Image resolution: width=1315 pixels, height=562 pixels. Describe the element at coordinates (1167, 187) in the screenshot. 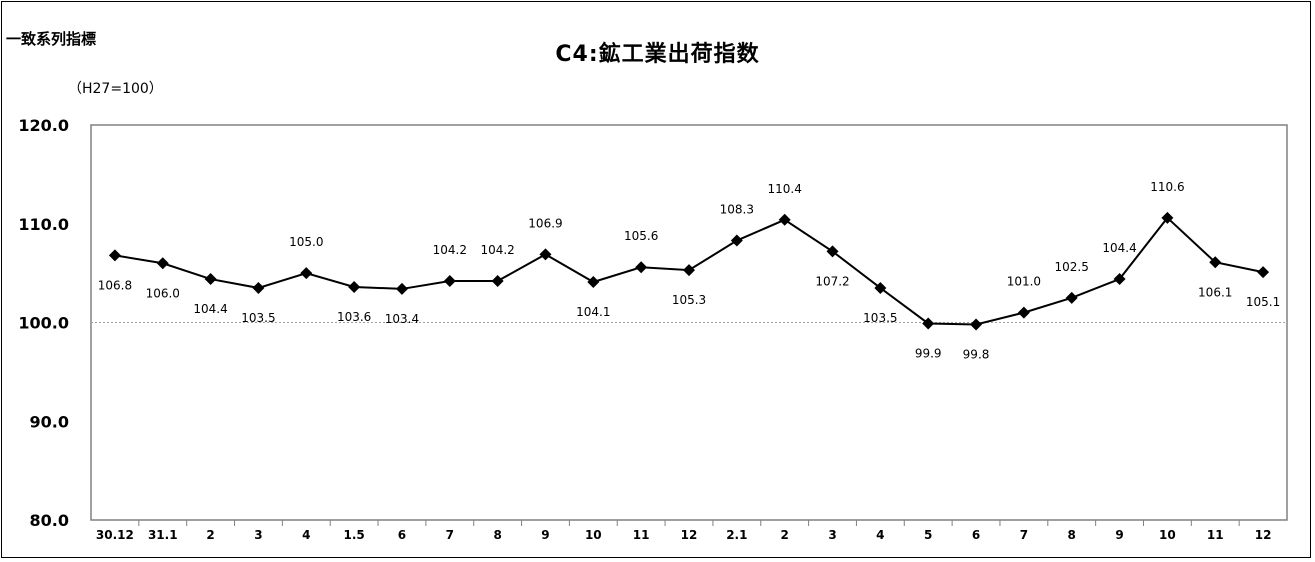

I see `data-label: 110.6` at that location.